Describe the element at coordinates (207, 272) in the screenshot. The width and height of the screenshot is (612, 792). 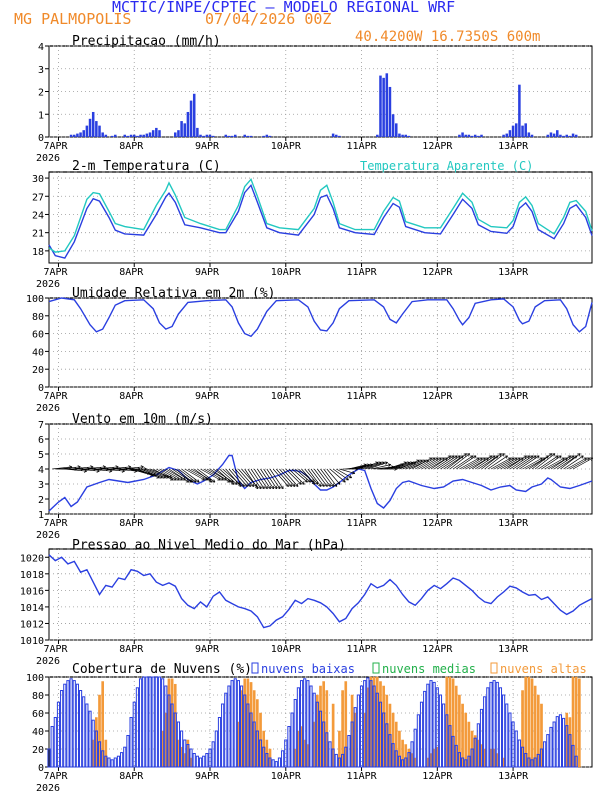
I see `temperature-xtick-label: 9APR` at that location.